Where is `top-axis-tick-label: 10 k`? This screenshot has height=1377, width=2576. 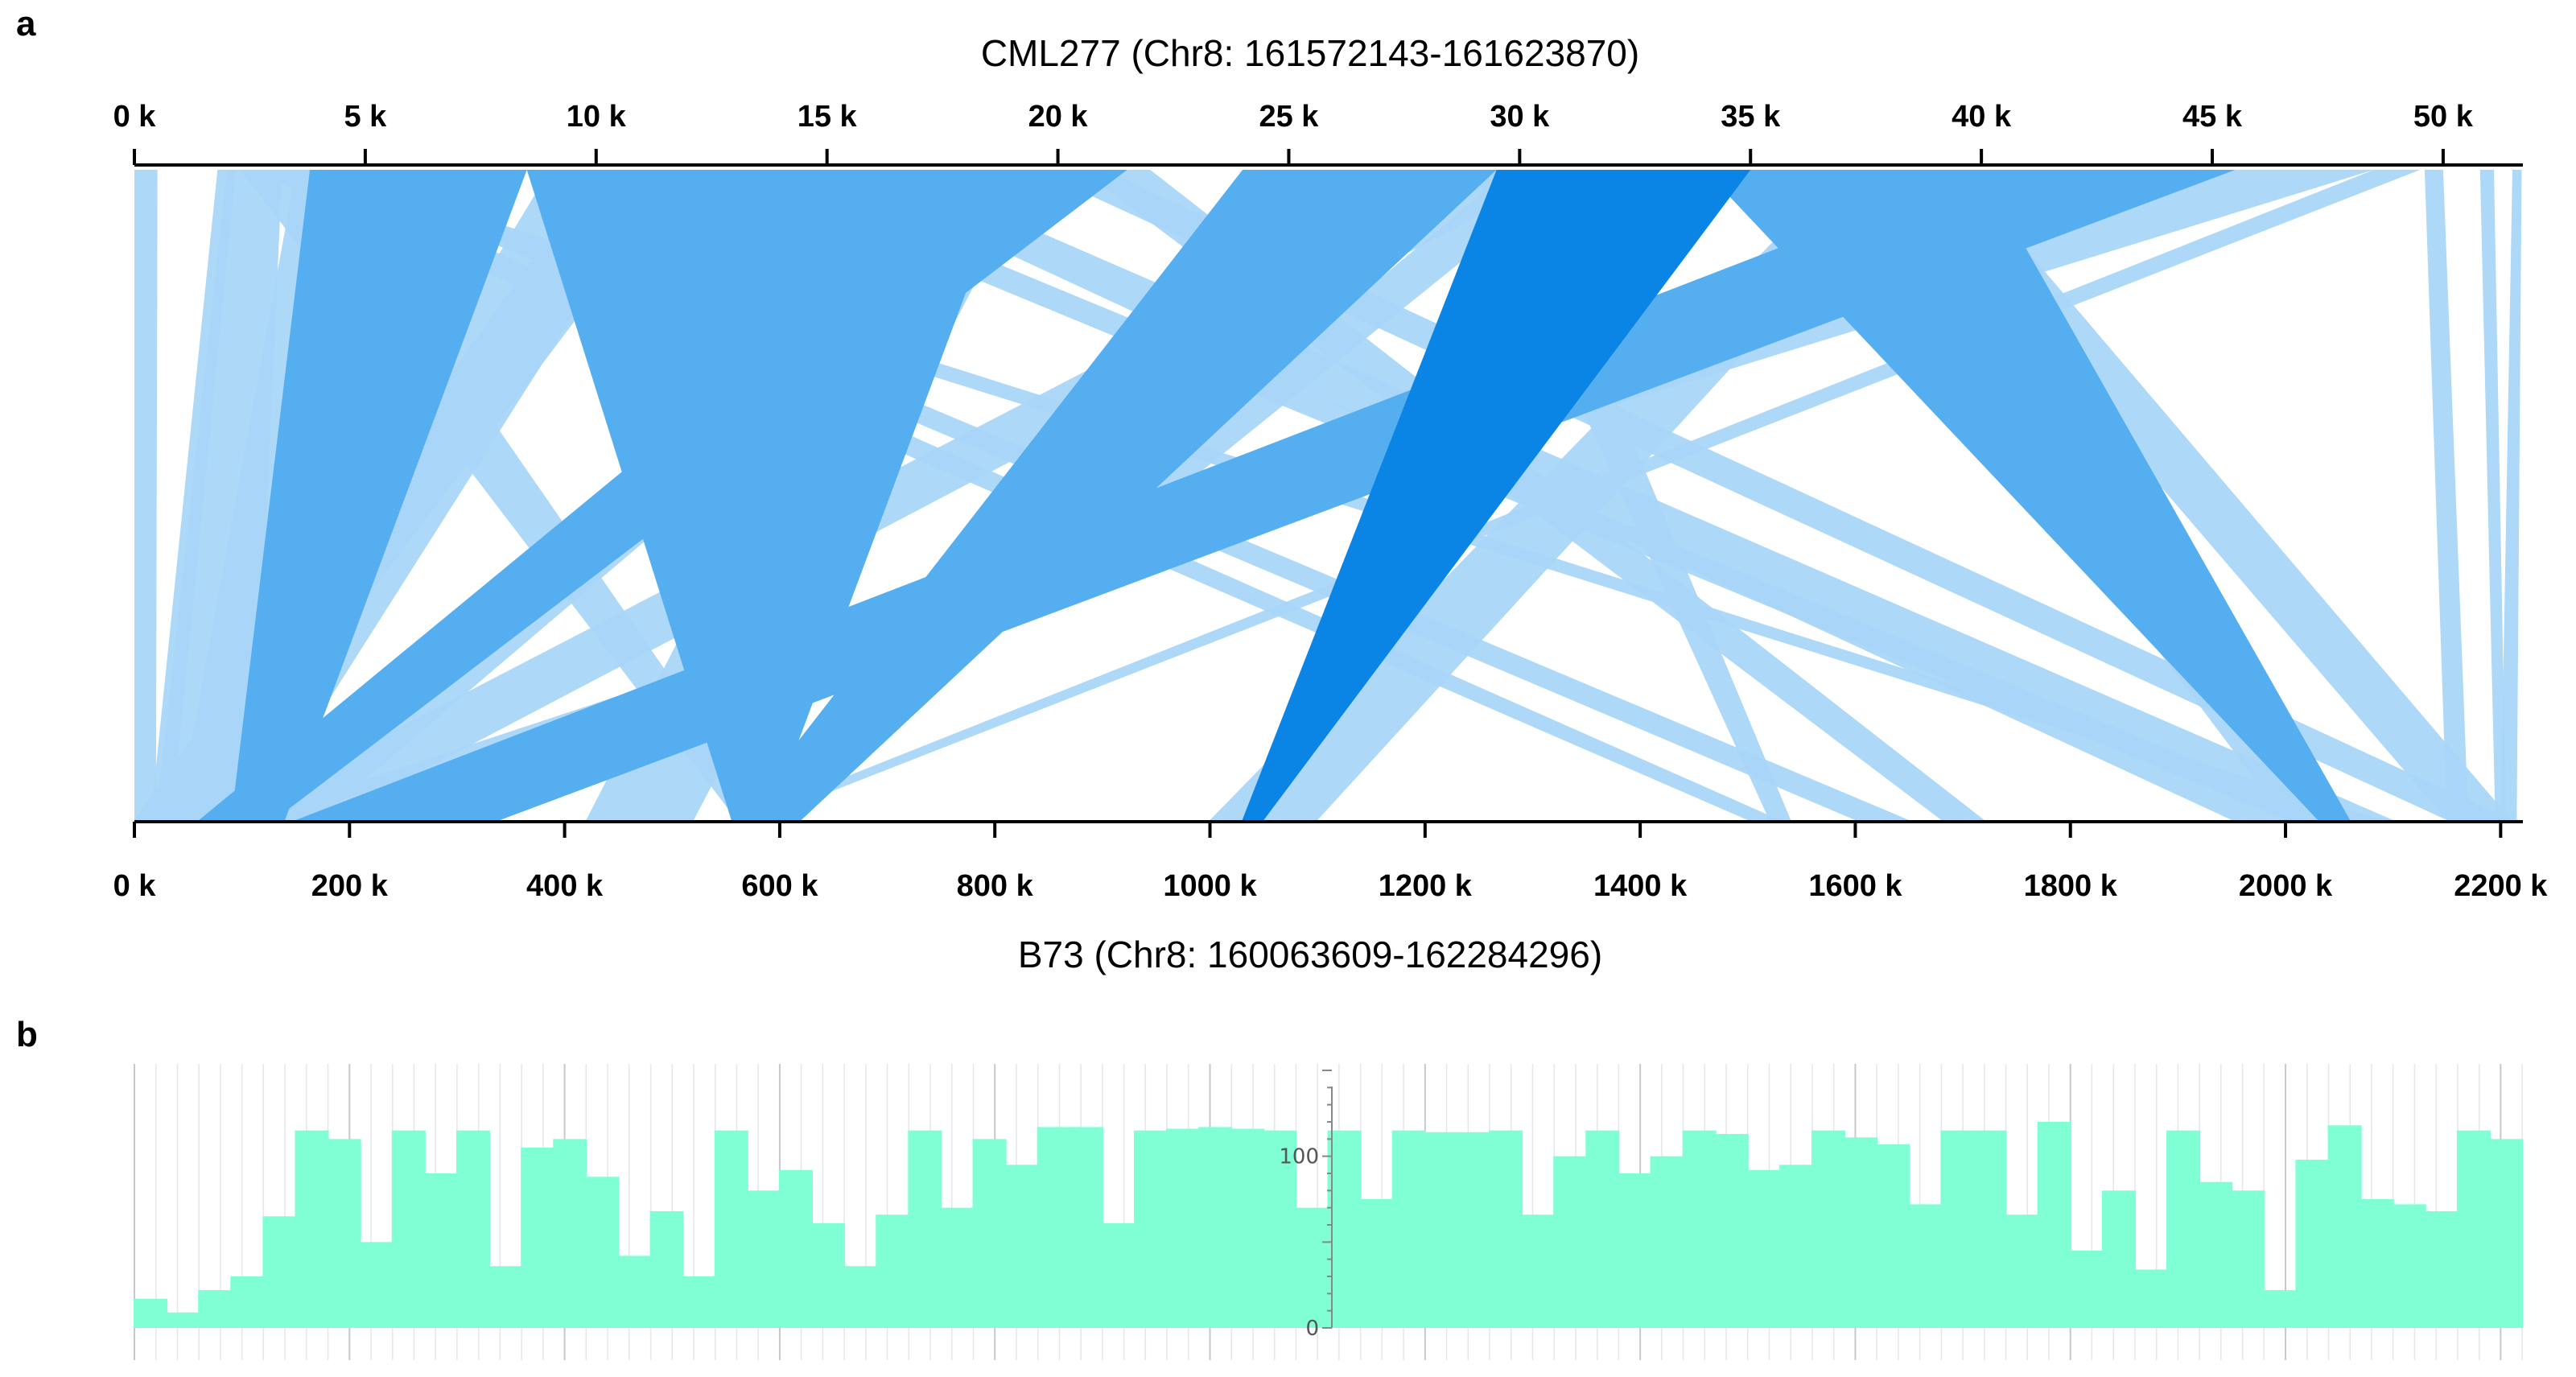 top-axis-tick-label: 10 k is located at coordinates (597, 117).